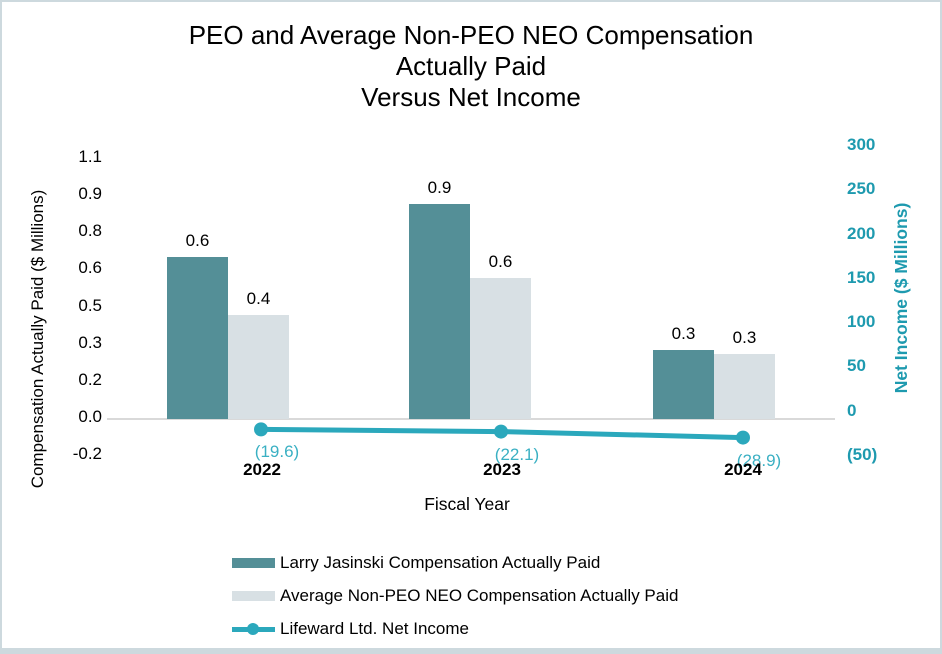 The height and width of the screenshot is (654, 942). What do you see at coordinates (90, 342) in the screenshot?
I see `left-tick-label: 0.3` at bounding box center [90, 342].